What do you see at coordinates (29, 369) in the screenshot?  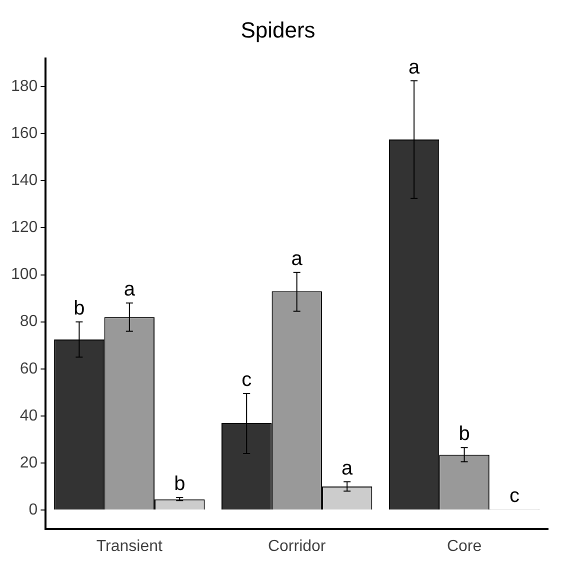 I see `y-tick-label: 60` at bounding box center [29, 369].